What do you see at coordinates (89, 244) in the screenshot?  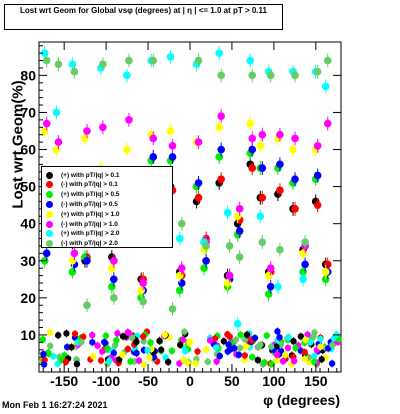 I see `legend-label: (-) with pT/|q| > 2.0` at bounding box center [89, 244].